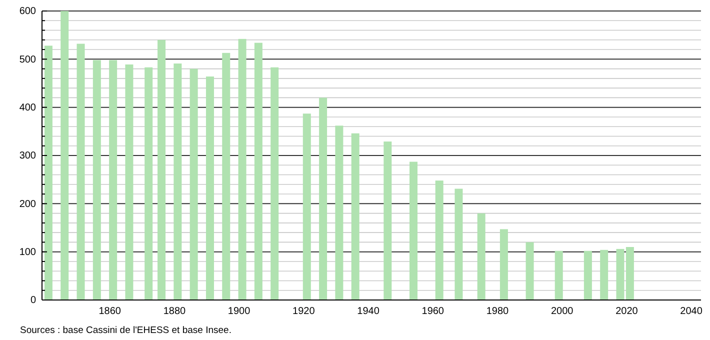 The width and height of the screenshot is (710, 340). What do you see at coordinates (33, 300) in the screenshot?
I see `y-tick-label: 0` at bounding box center [33, 300].